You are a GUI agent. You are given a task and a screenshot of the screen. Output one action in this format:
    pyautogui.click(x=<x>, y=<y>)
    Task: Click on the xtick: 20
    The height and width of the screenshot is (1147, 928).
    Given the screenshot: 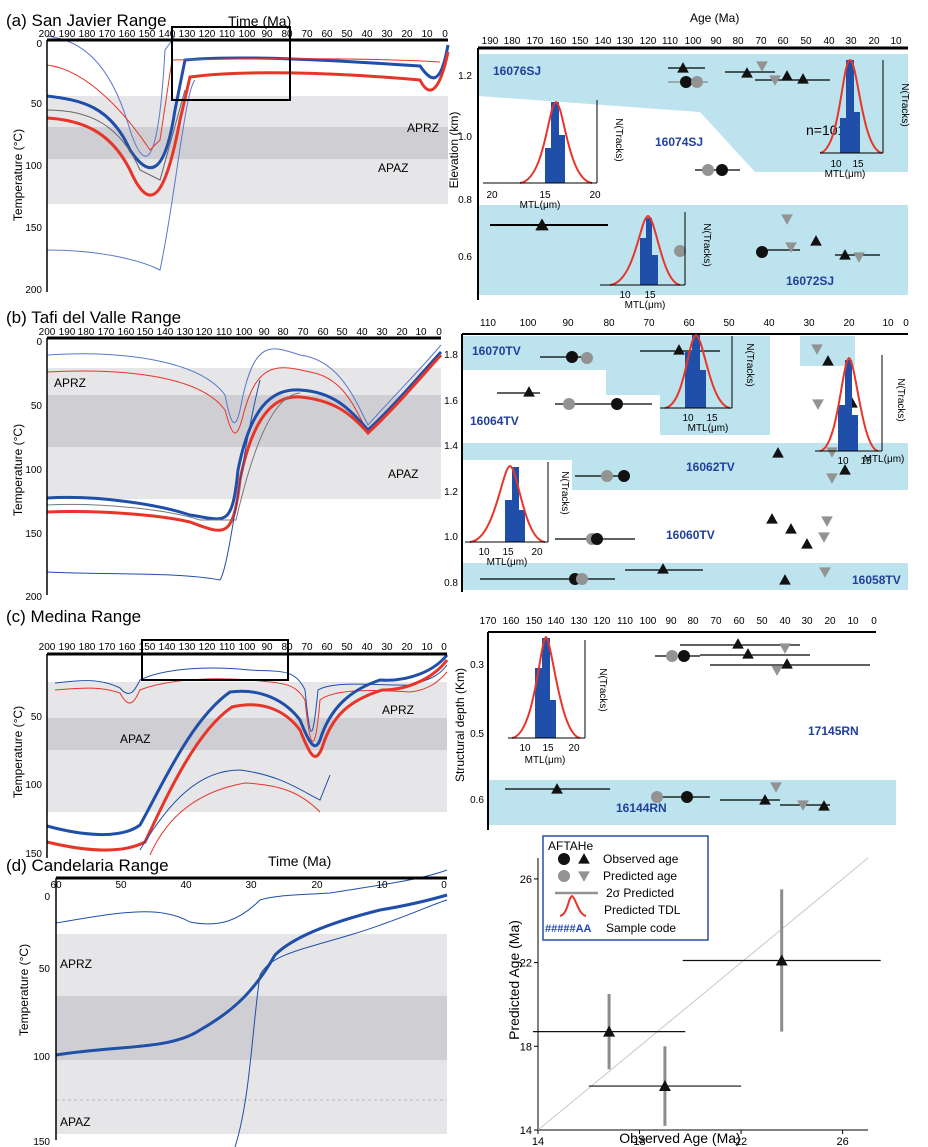 What is the action you would take?
    pyautogui.click(x=407, y=647)
    